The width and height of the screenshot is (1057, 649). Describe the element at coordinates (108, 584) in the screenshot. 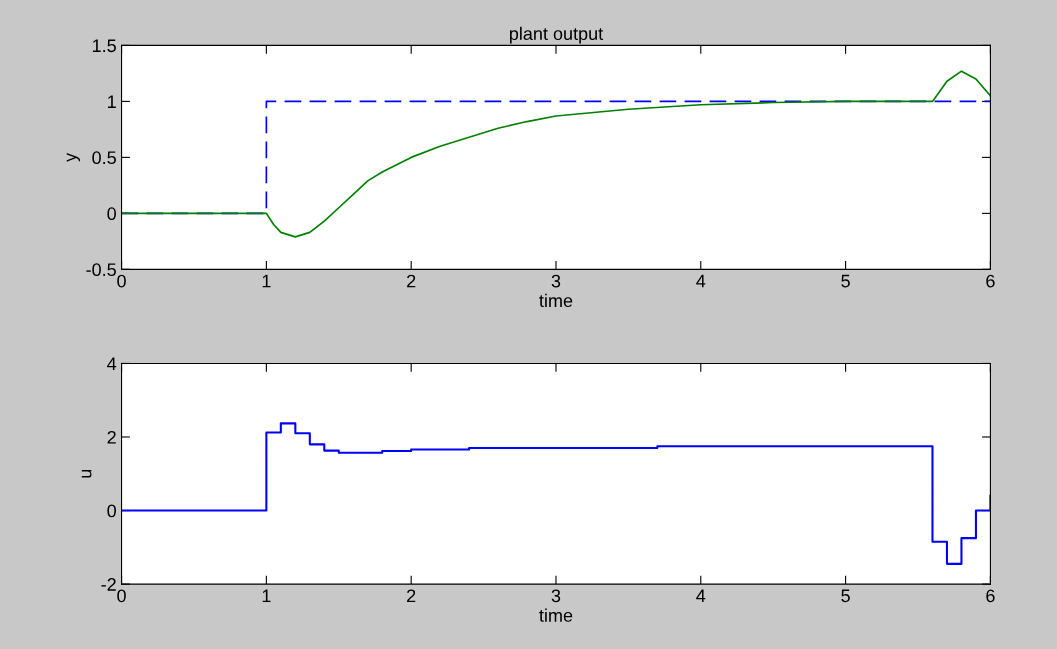

I see `y-tick-label: -2` at that location.